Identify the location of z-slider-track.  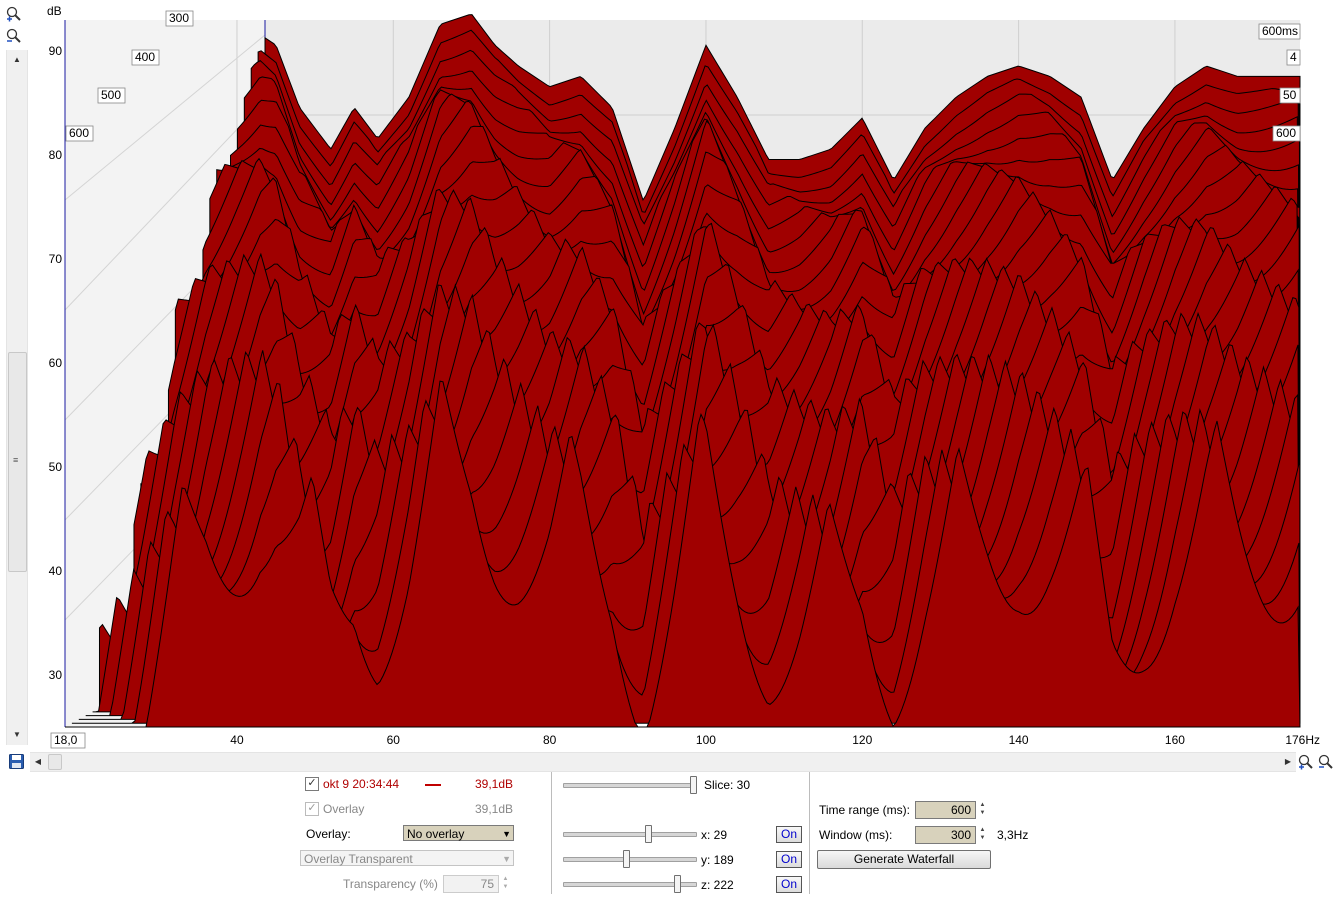
(630, 884).